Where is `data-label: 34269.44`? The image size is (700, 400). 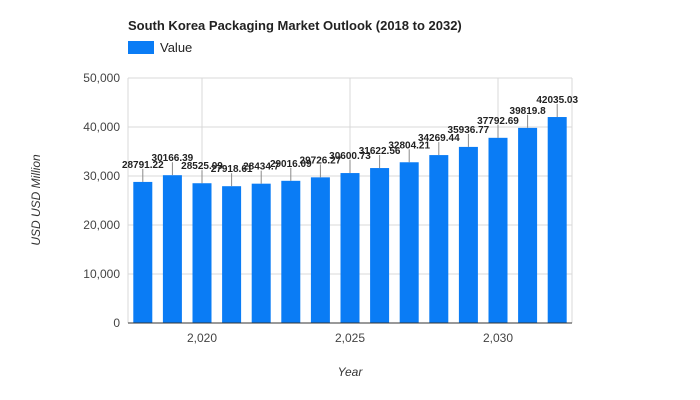
data-label: 34269.44 is located at coordinates (439, 138).